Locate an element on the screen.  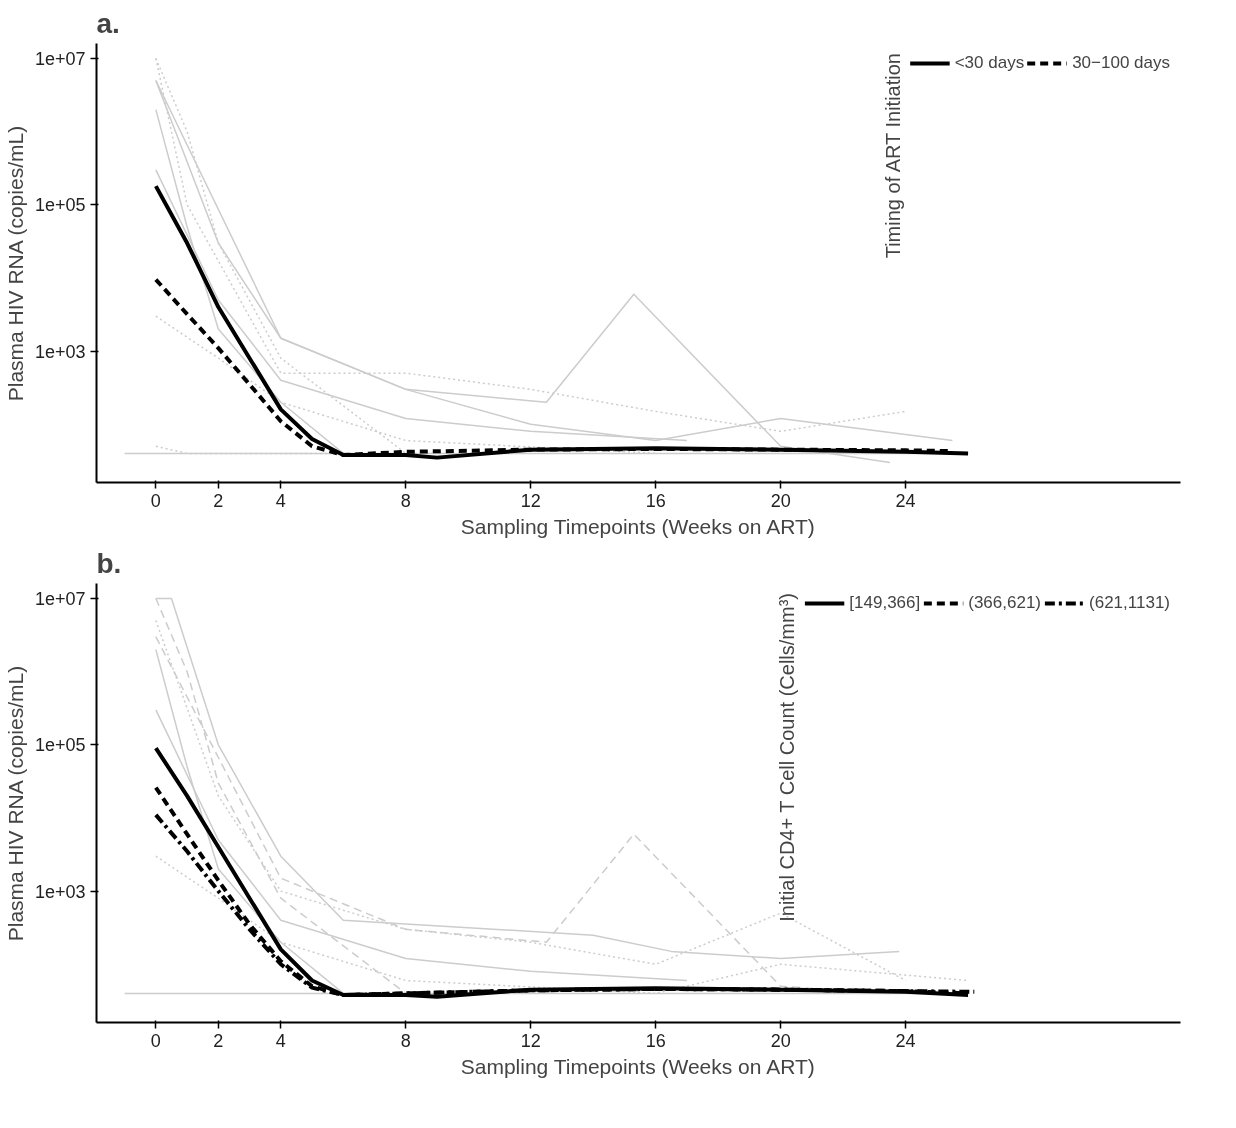
legend-label: [149,366] is located at coordinates (885, 603).